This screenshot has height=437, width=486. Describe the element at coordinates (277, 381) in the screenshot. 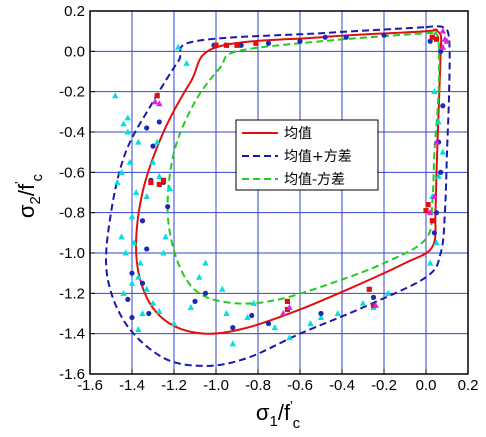

I see `x-ticks: -1.6 -1.4 -1.2 -1.0 -0.8 -0.6 -0.4 -0.2 0.0 0.2` at that location.